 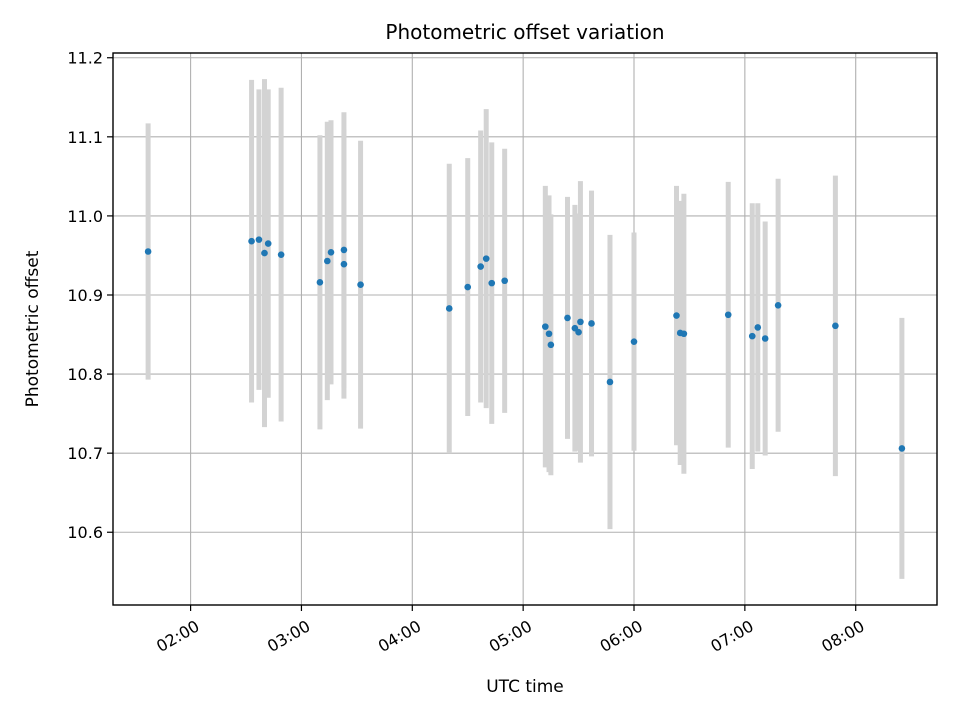 What do you see at coordinates (85, 58) in the screenshot?
I see `y-tick-label: 11.2` at bounding box center [85, 58].